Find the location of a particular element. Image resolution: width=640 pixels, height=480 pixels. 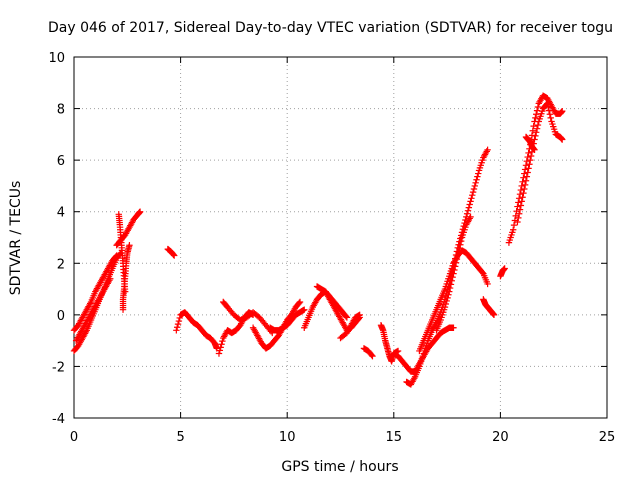

series-arc7 is located at coordinates (171, 252).